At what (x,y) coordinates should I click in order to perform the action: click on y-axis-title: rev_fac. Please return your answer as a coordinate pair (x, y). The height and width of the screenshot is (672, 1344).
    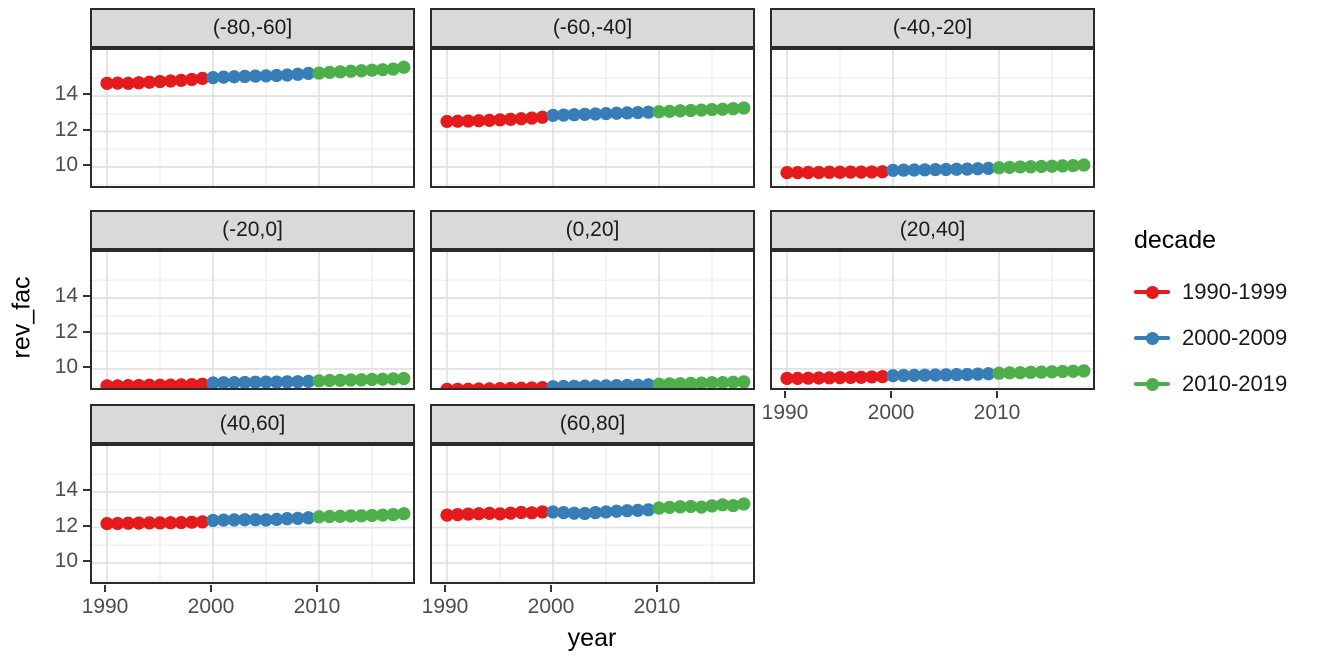
    Looking at the image, I should click on (21, 317).